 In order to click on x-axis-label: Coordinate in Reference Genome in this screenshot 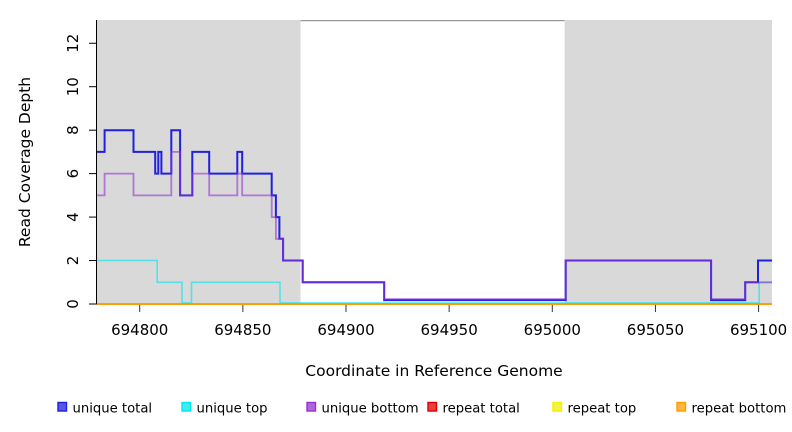, I will do `click(433, 371)`.